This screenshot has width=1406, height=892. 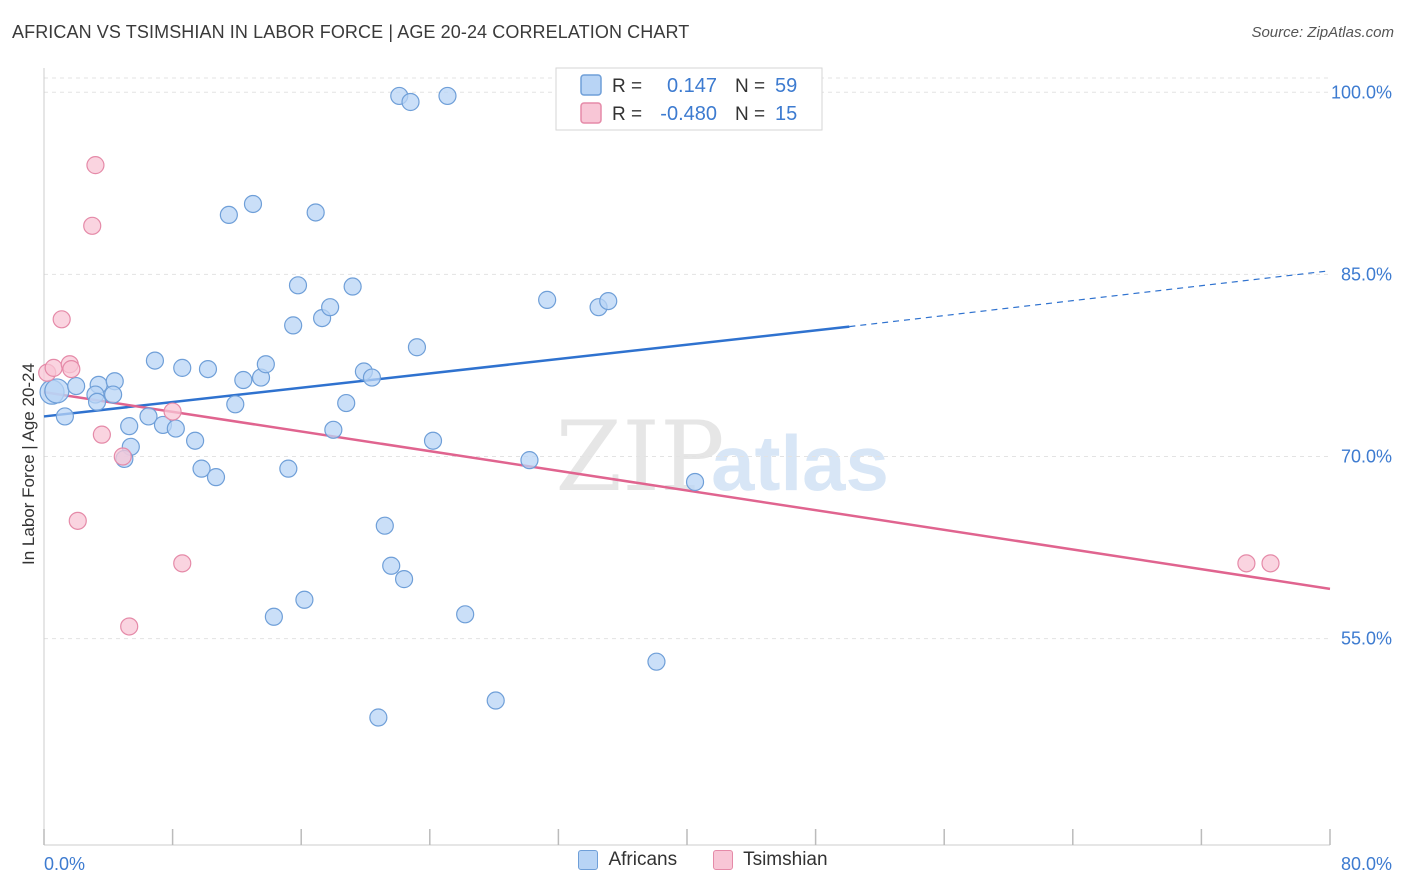 What do you see at coordinates (627, 114) in the screenshot?
I see `legend-r-label-2: R =` at bounding box center [627, 114].